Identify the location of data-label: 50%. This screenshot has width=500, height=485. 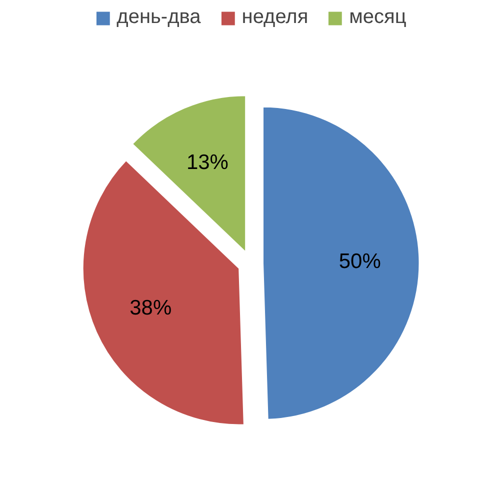
(359, 262).